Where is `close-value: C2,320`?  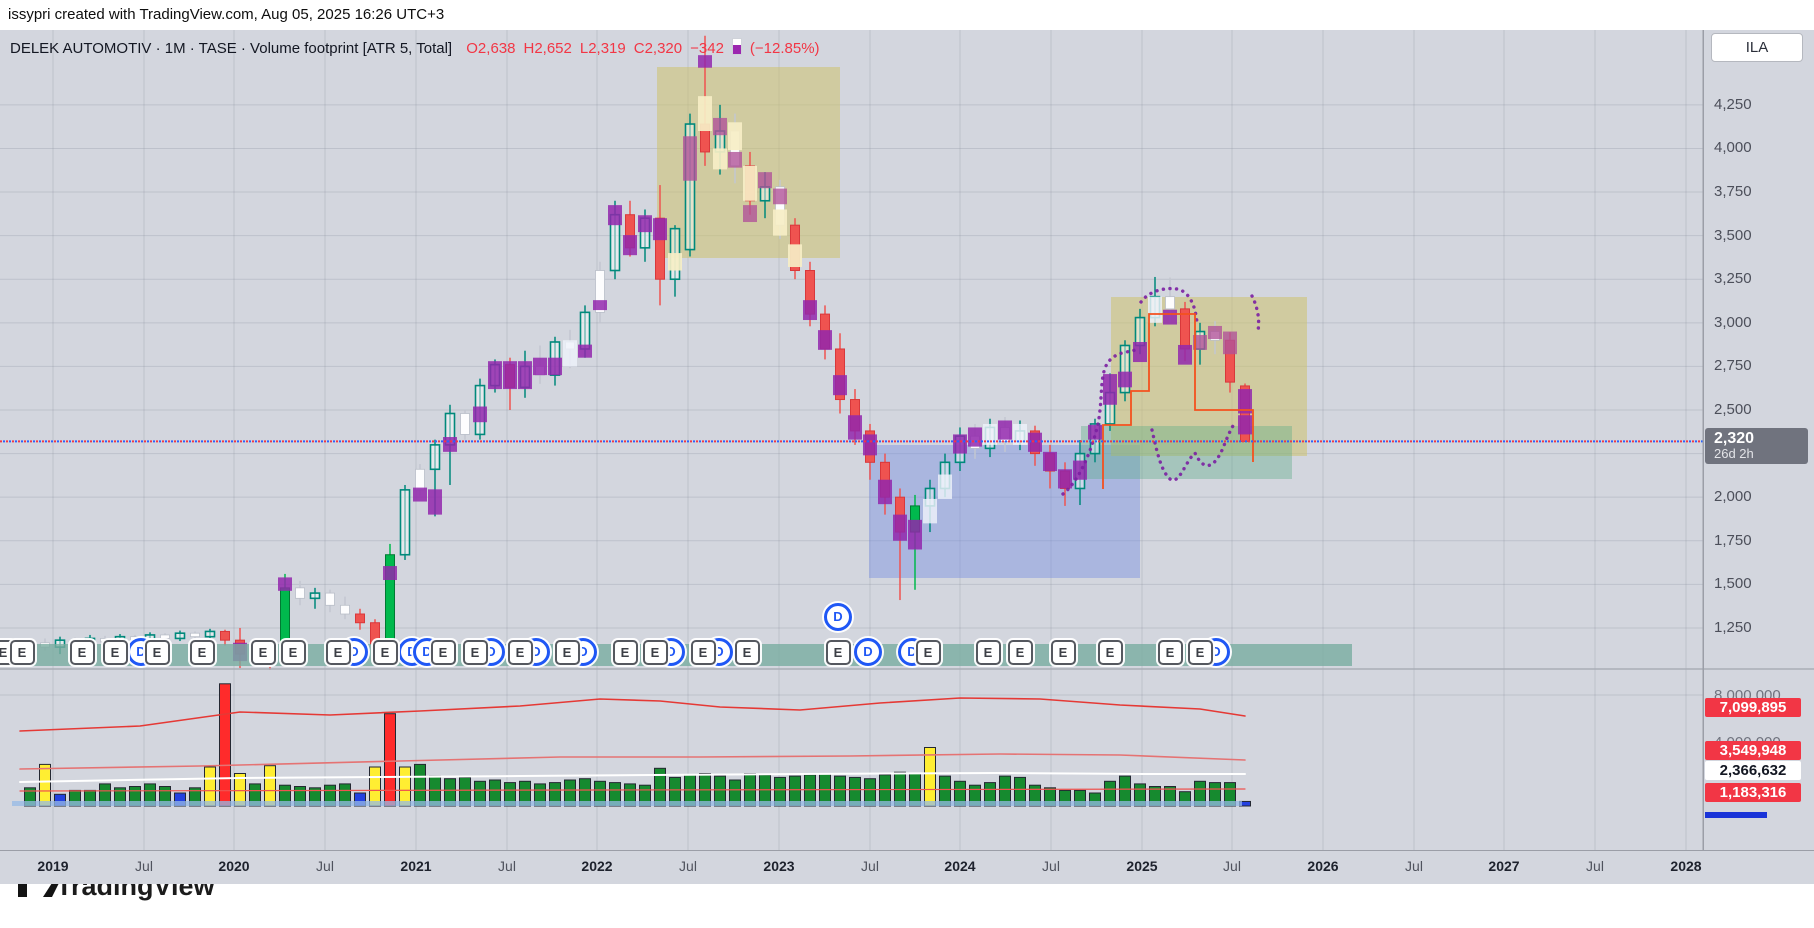 close-value: C2,320 is located at coordinates (658, 48).